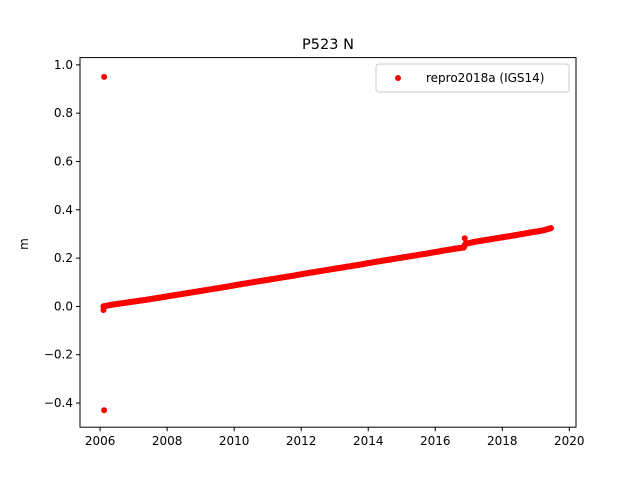  I want to click on y-tick-label: −0.2, so click(58, 355).